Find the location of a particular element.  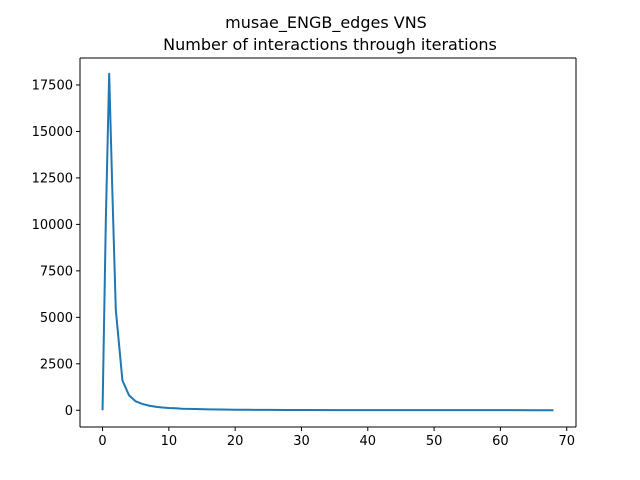

y-tick-label: 10000 is located at coordinates (52, 225).